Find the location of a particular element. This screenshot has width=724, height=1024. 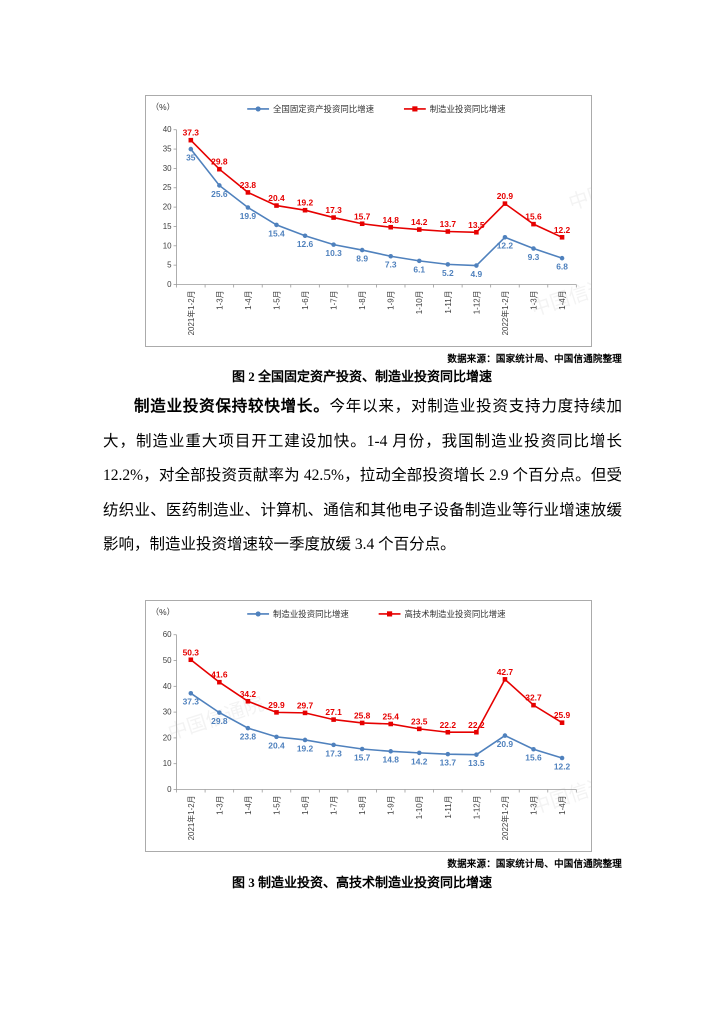

legend-label: 高技术制造业投资同比增速 is located at coordinates (455, 614).